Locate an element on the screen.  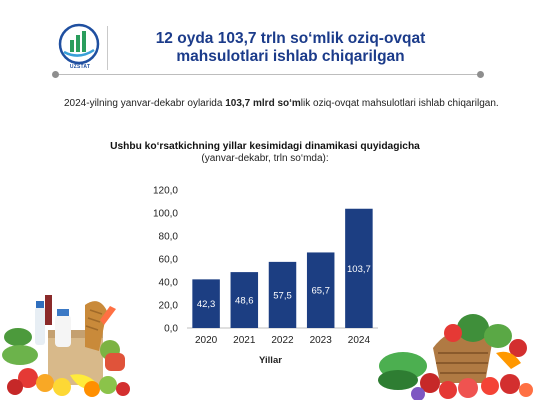
bar-value-label: 42,3 is located at coordinates (206, 304).